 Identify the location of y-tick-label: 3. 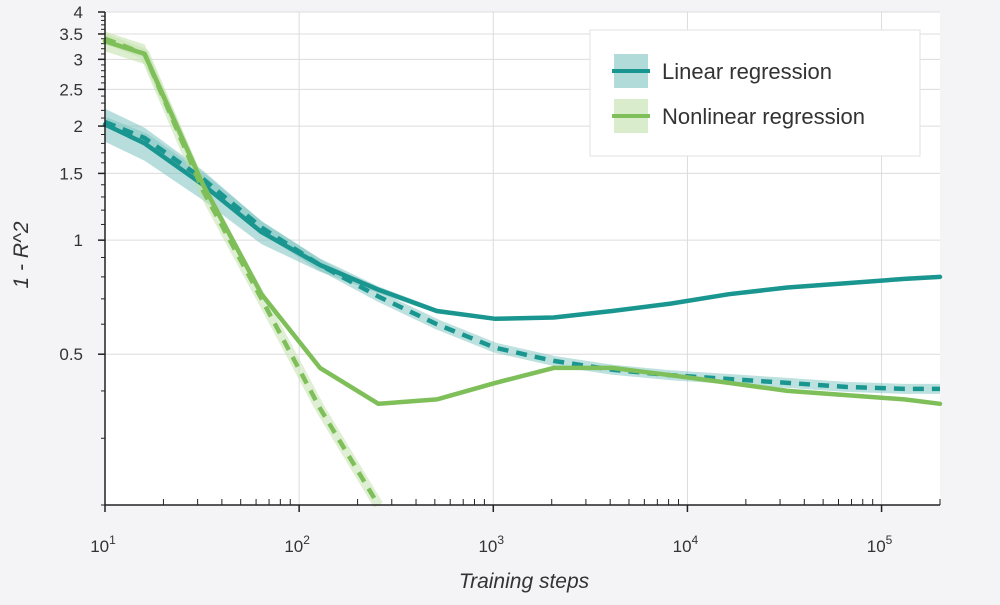
(78, 59).